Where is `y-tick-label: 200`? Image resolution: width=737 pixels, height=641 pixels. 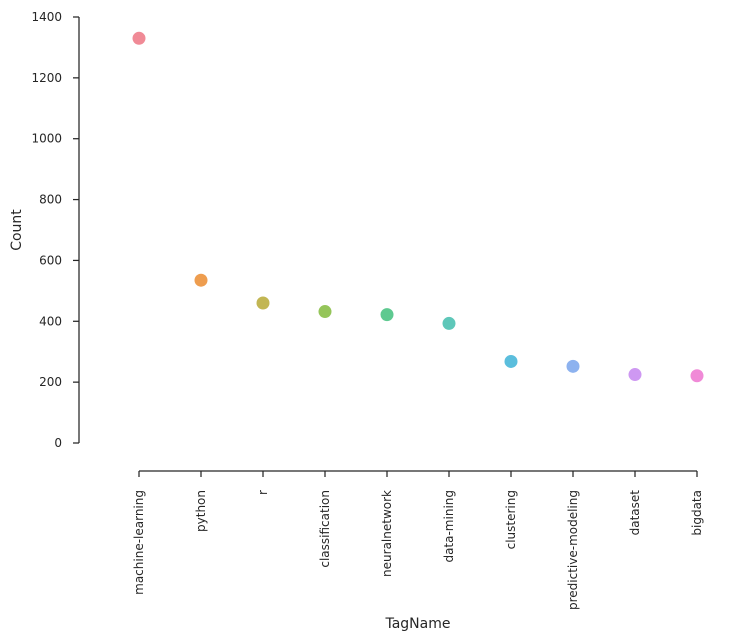
y-tick-label: 200 is located at coordinates (50, 382).